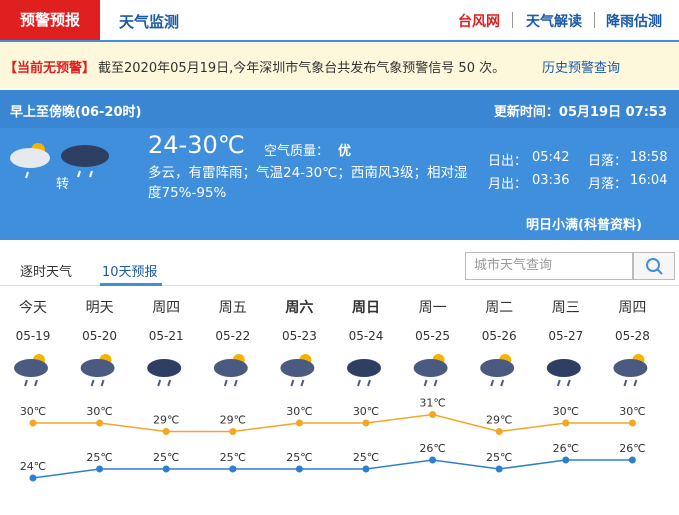 The image size is (679, 515). I want to click on sun-label: 月出：, so click(508, 184).